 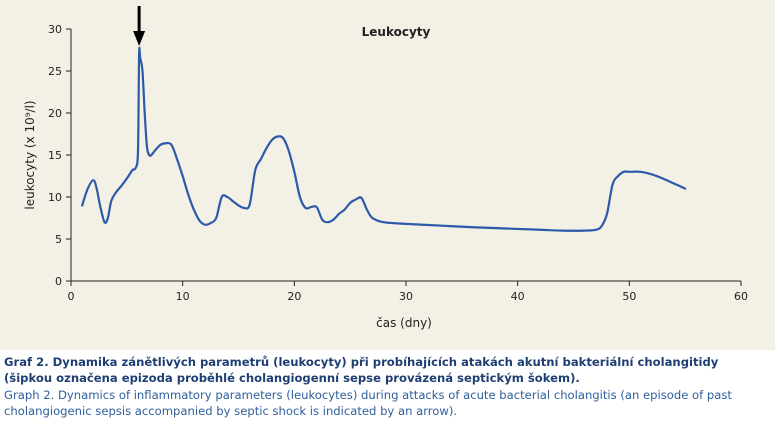 I want to click on x-axis-label: čas (dny), so click(x=404, y=323).